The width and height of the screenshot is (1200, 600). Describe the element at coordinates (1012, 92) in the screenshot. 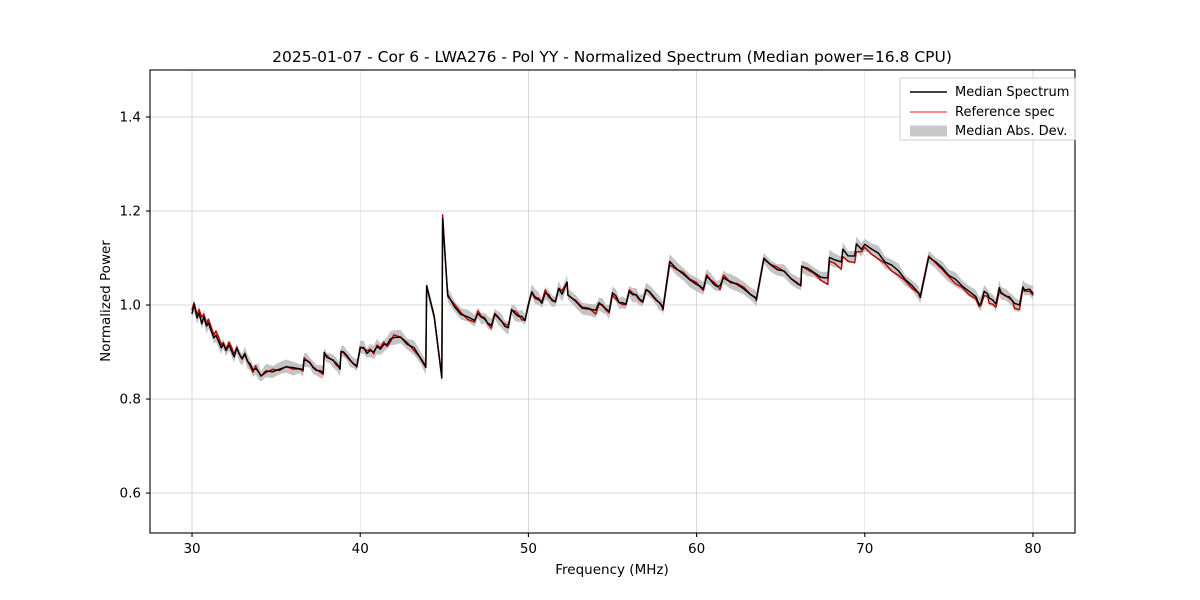

I see `legend-label-median-spectrum: Median Spectrum` at that location.